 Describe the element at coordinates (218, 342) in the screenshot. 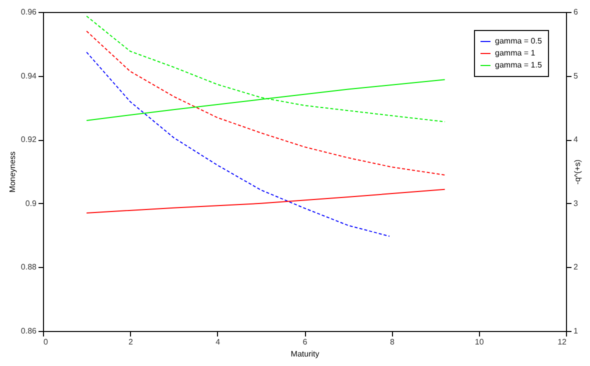

I see `x-tick-label: 4` at that location.